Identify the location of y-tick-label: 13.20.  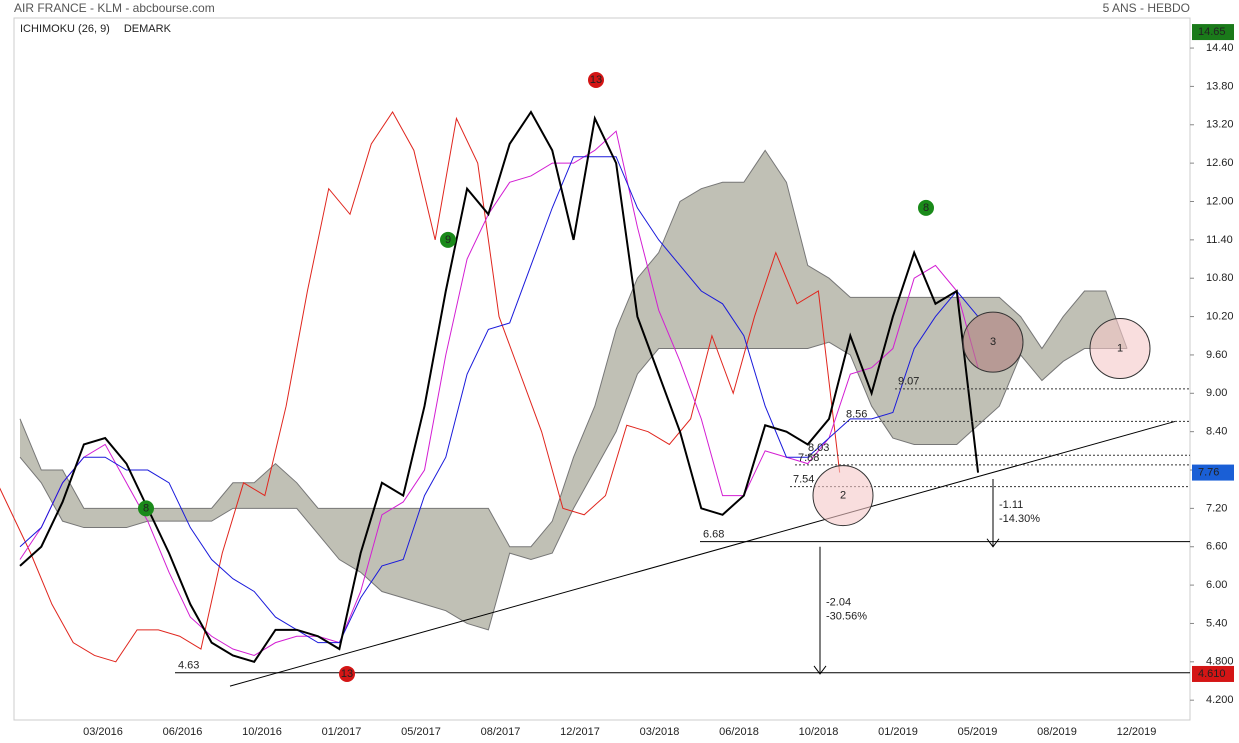
(1220, 125).